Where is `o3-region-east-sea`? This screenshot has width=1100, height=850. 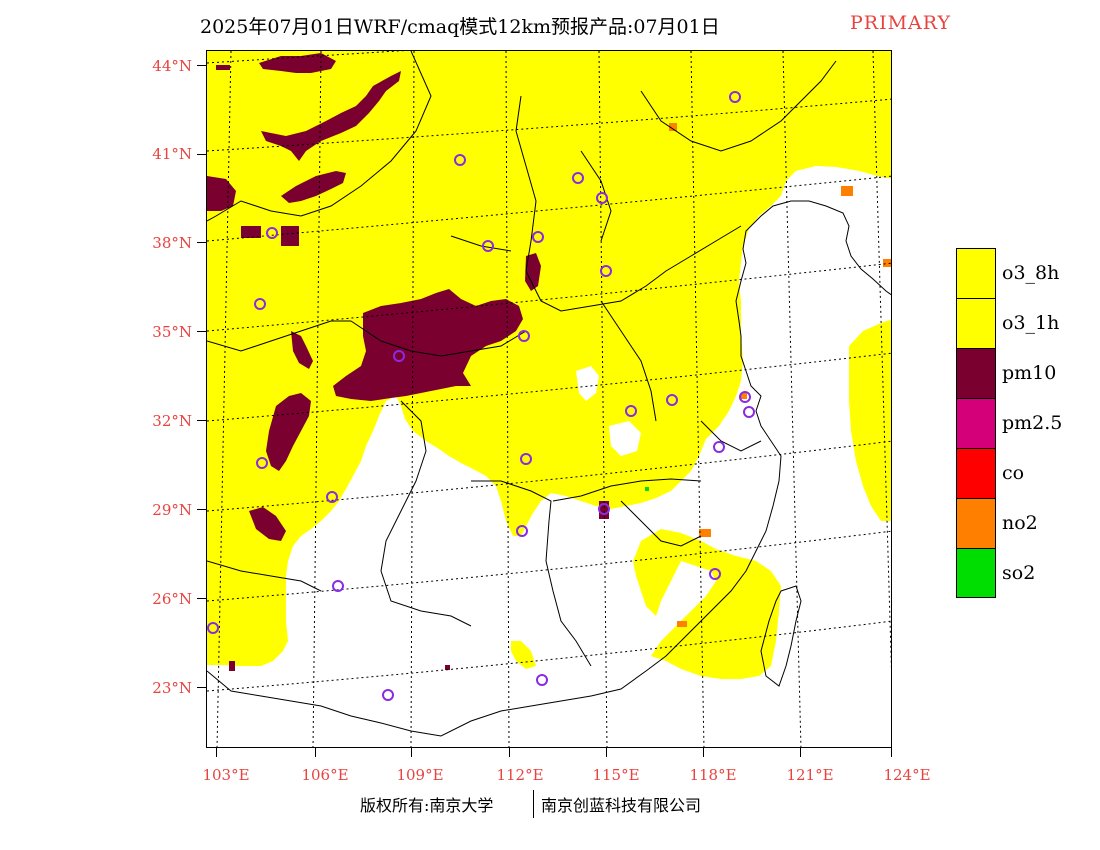 o3-region-east-sea is located at coordinates (870, 420).